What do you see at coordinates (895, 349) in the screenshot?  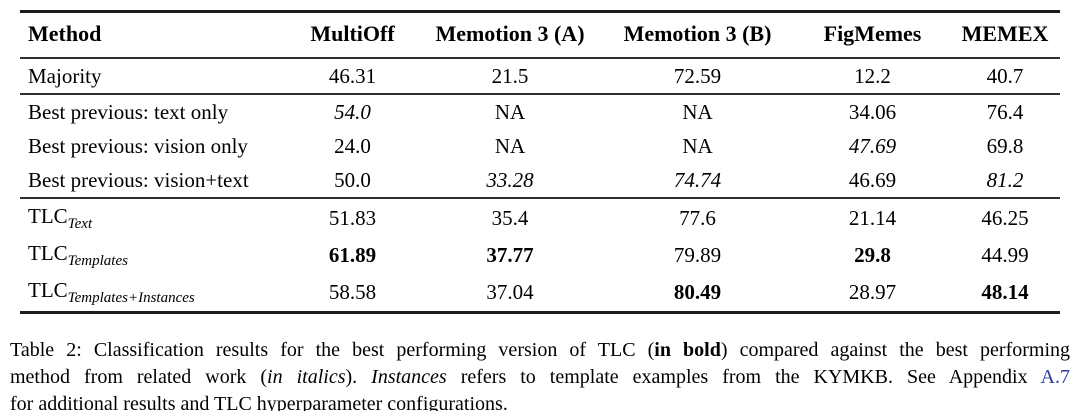 I see `caption-text: ) compared against the best performing` at bounding box center [895, 349].